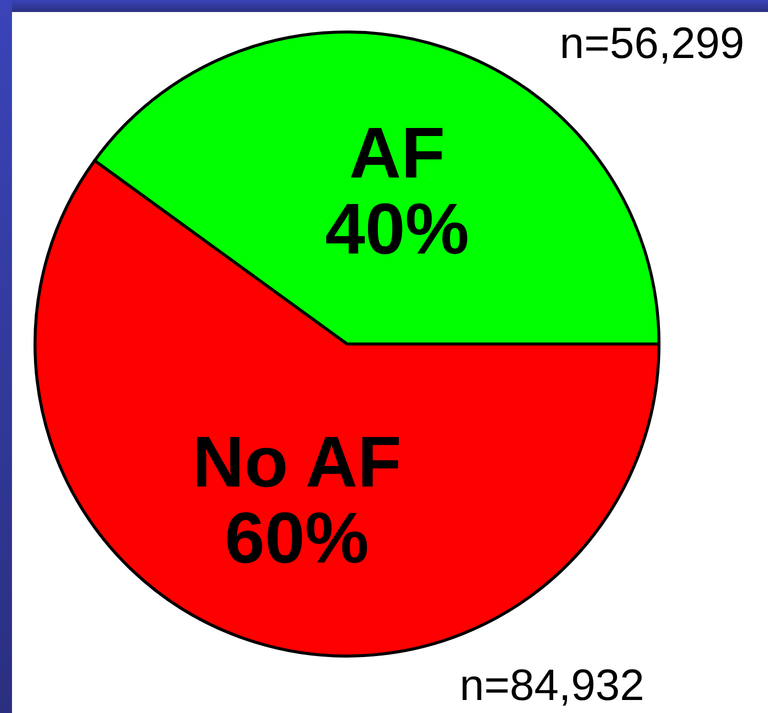 This screenshot has height=713, width=768. I want to click on text: n=84,932, so click(552, 685).